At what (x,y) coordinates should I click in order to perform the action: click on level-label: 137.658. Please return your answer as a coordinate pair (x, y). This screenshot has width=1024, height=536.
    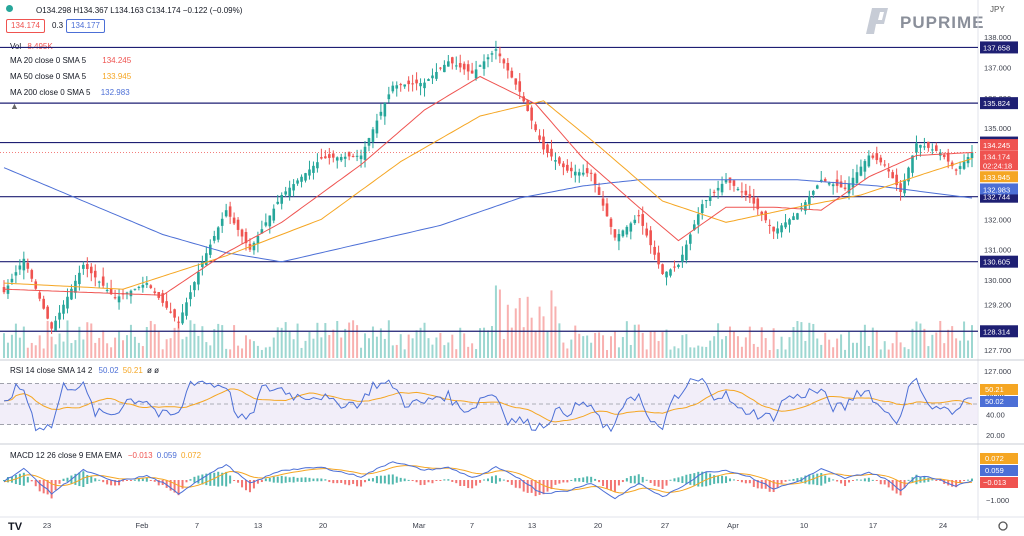
    Looking at the image, I should click on (996, 47).